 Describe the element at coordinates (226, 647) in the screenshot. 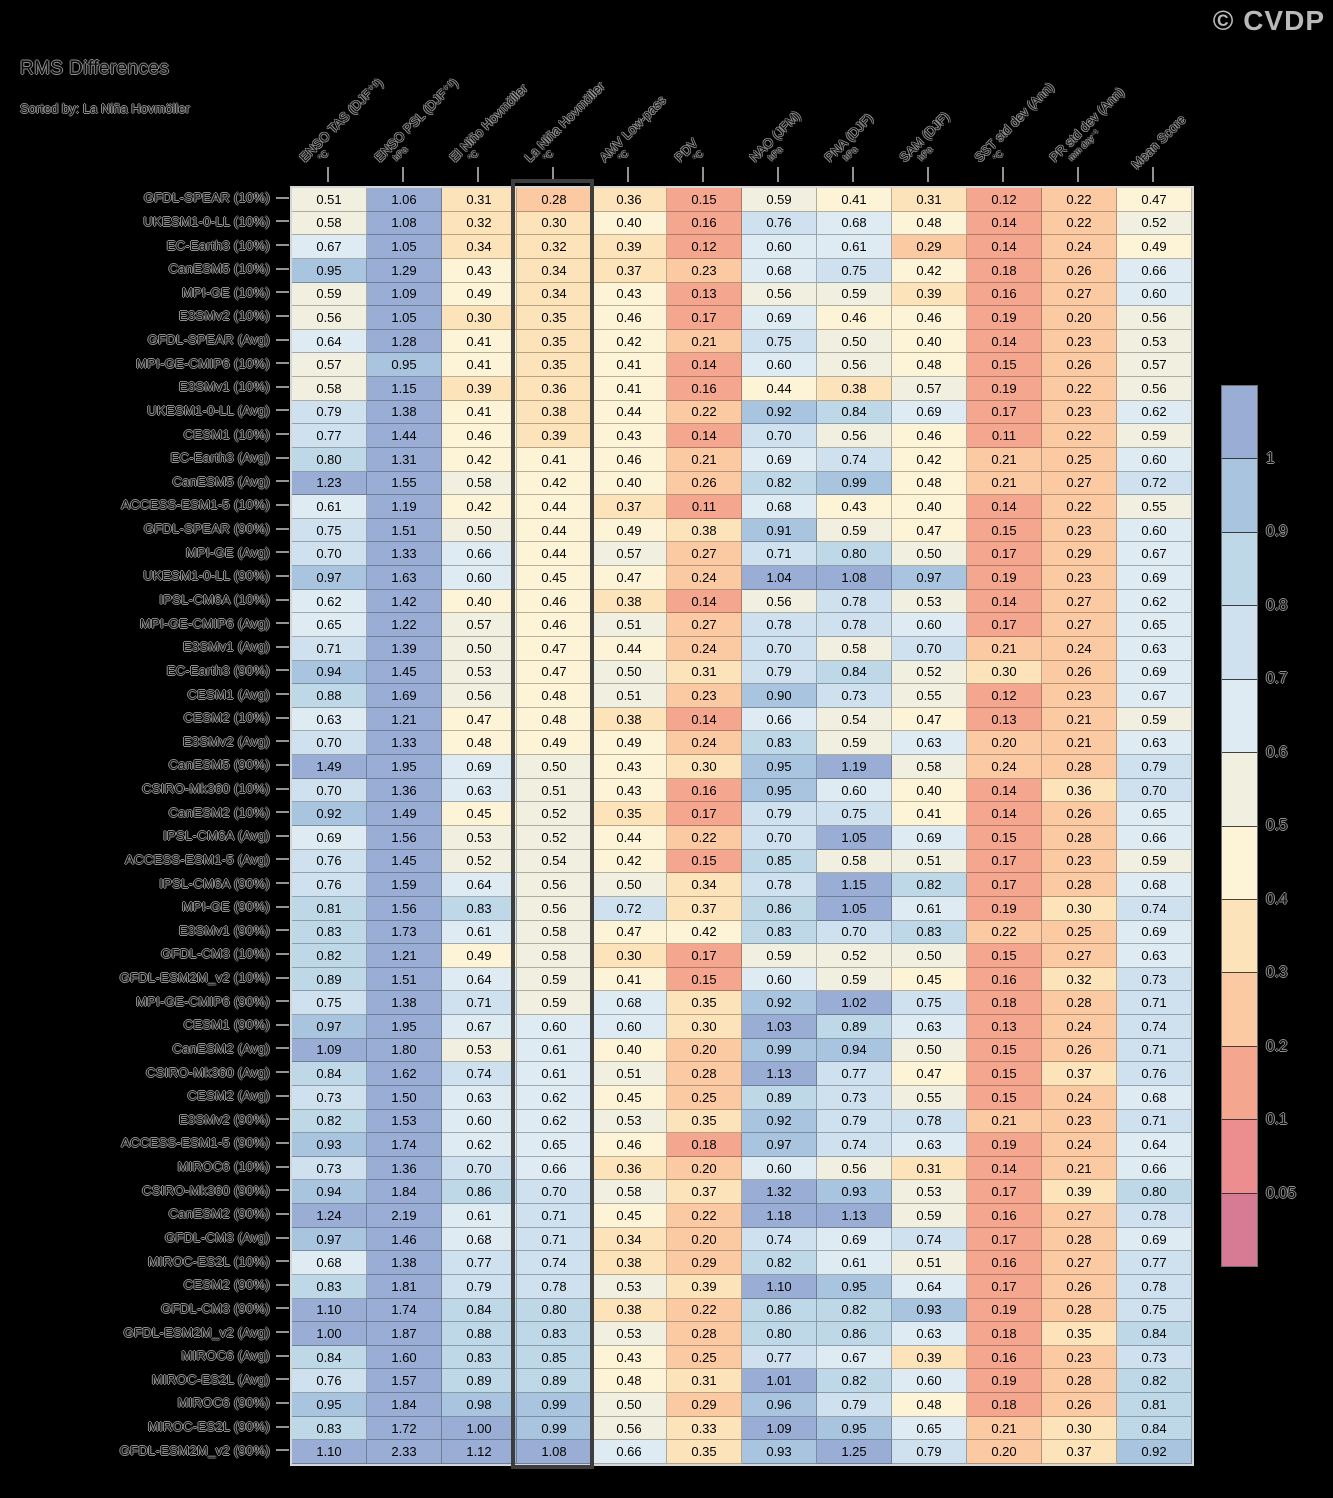

I see `row-label: E3SMv1 (Avg)` at that location.